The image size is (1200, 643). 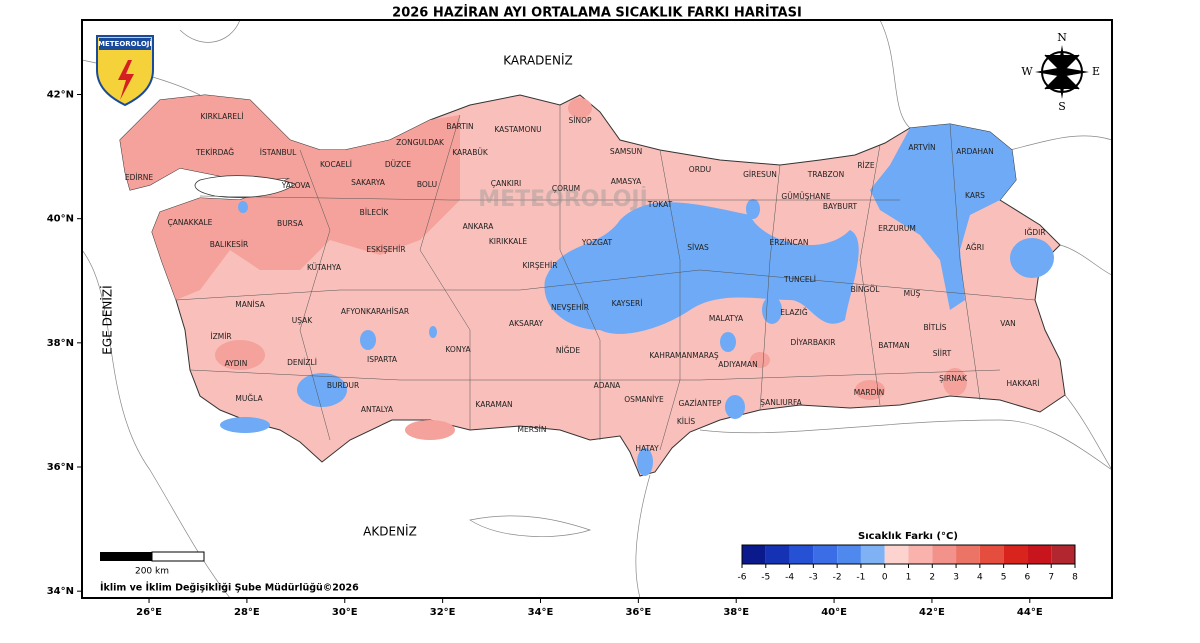 I want to click on x-tick-label: 26°E, so click(x=149, y=612).